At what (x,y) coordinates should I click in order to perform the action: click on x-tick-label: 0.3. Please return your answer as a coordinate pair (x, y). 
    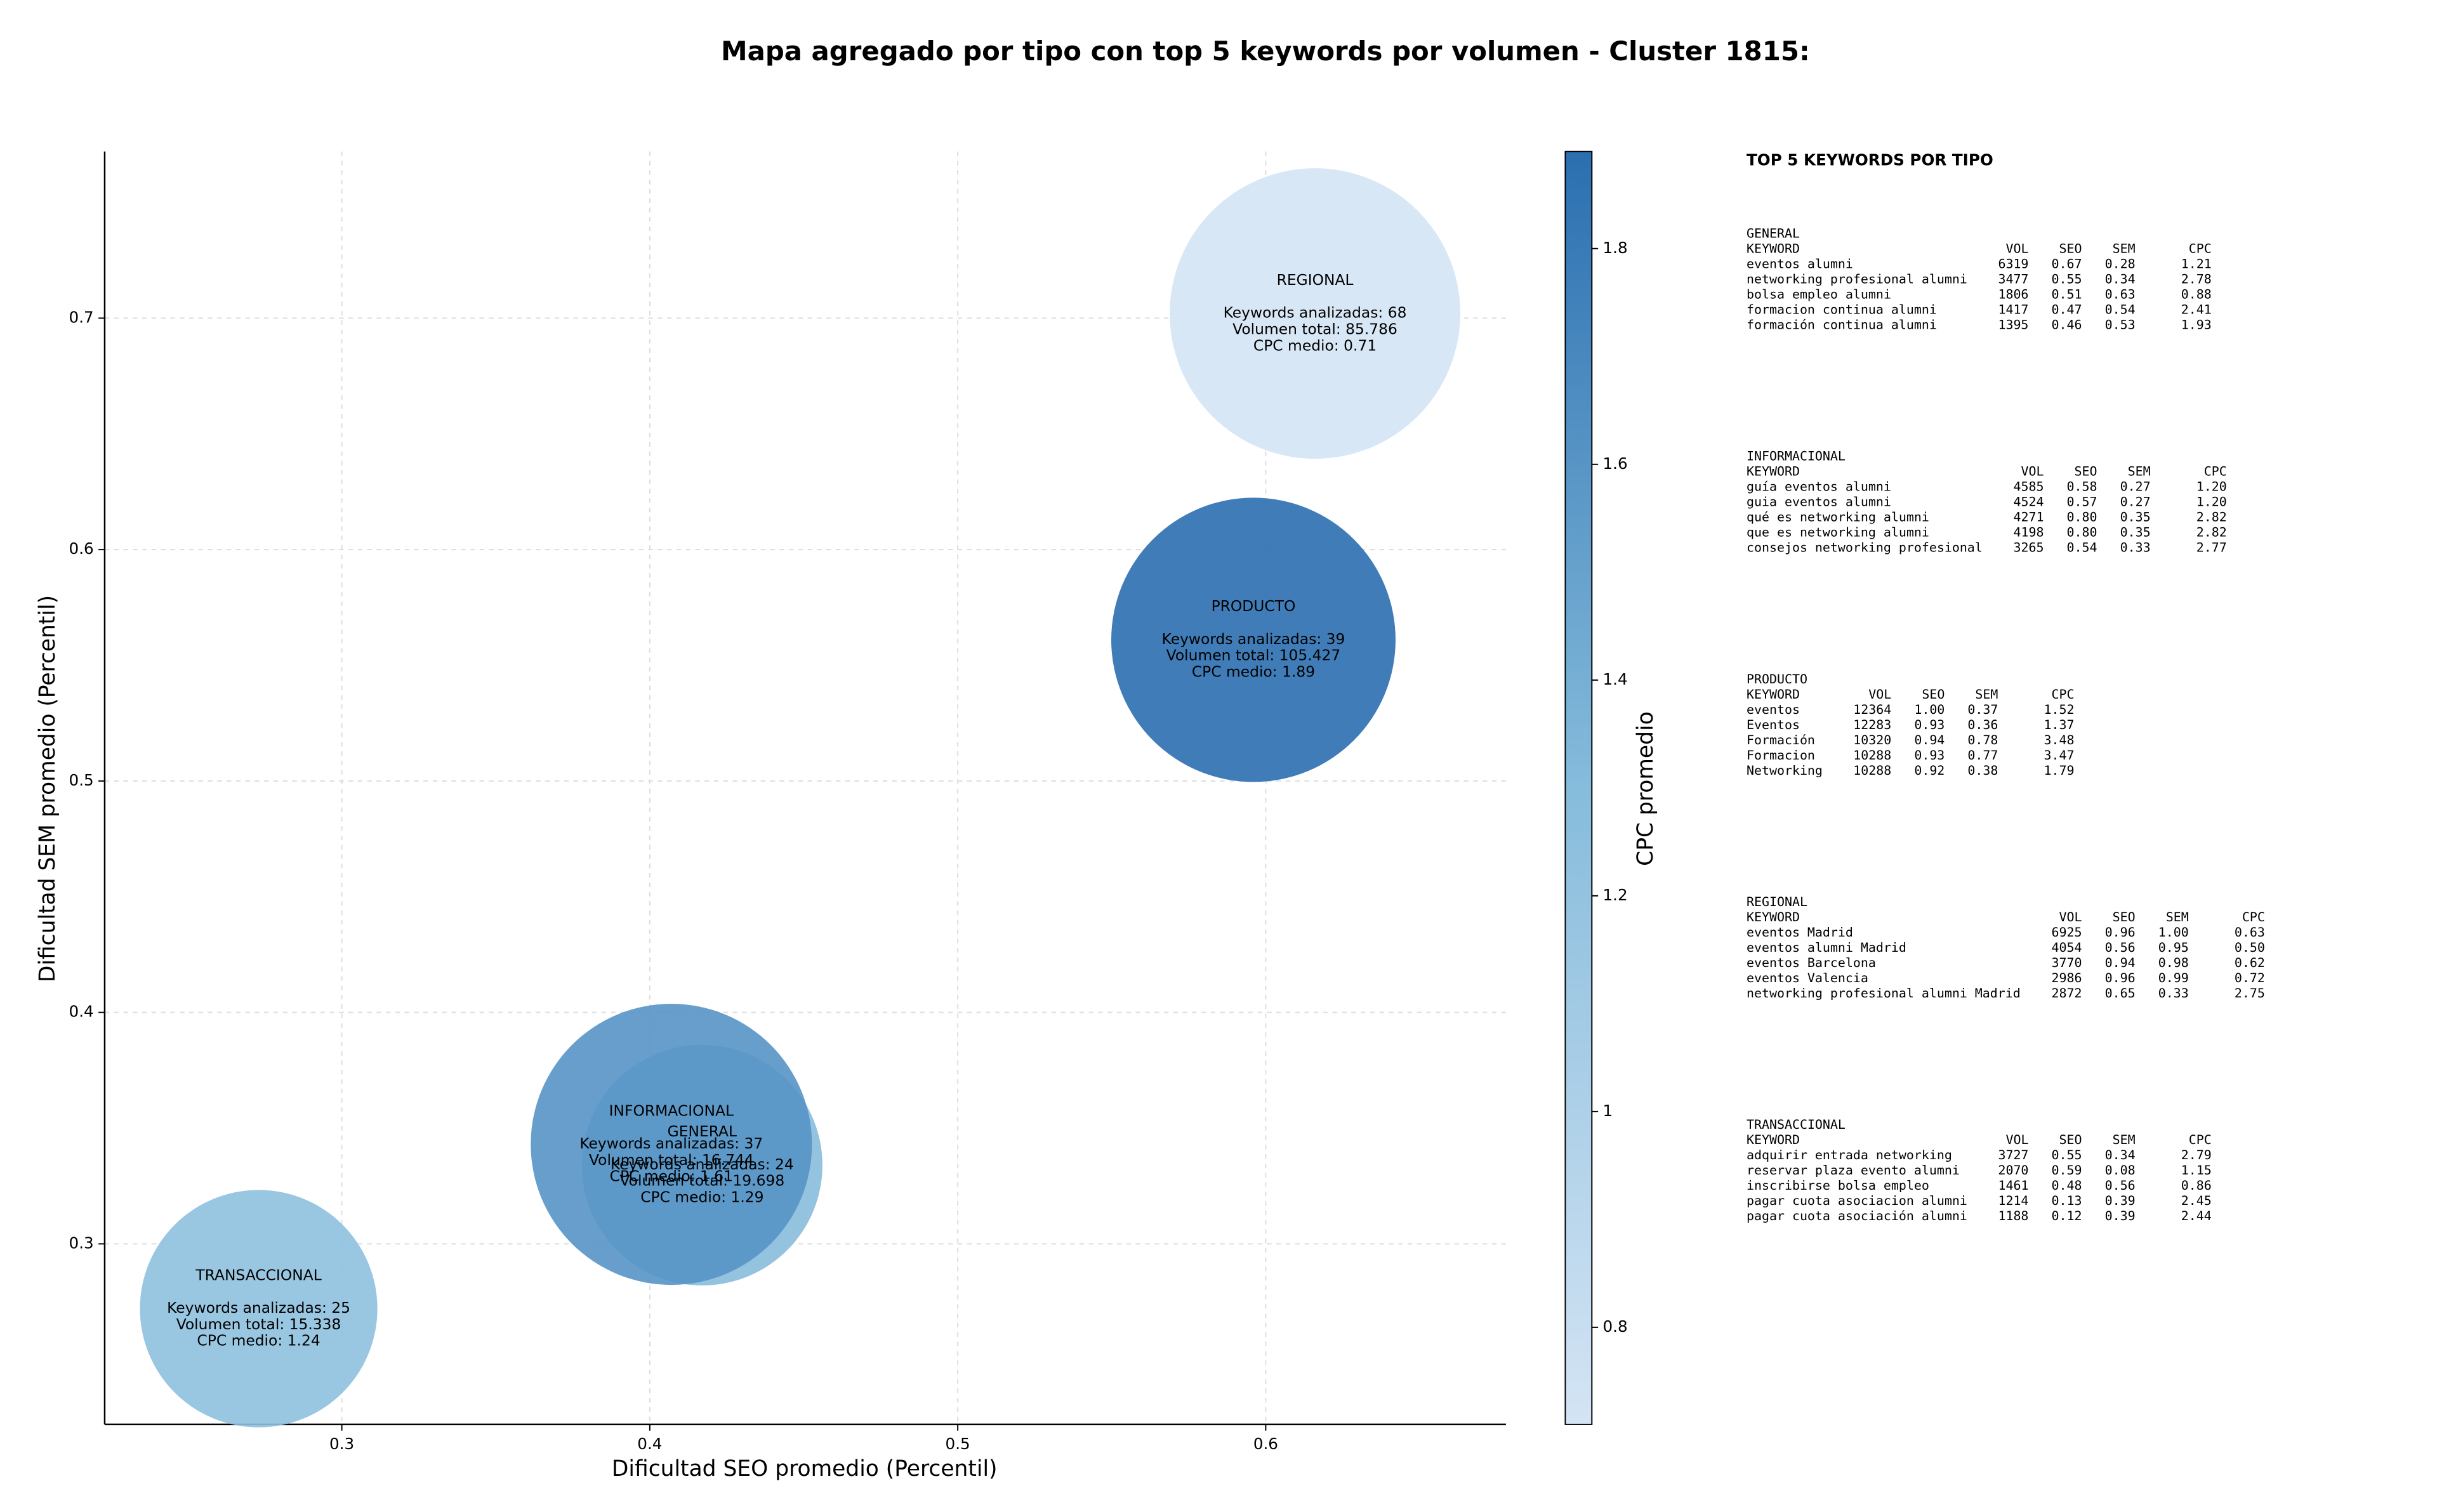
    Looking at the image, I should click on (341, 1444).